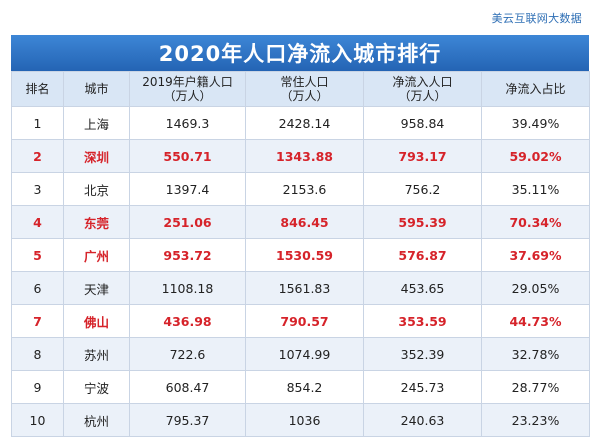  I want to click on cell-resident: 854.2, so click(304, 387).